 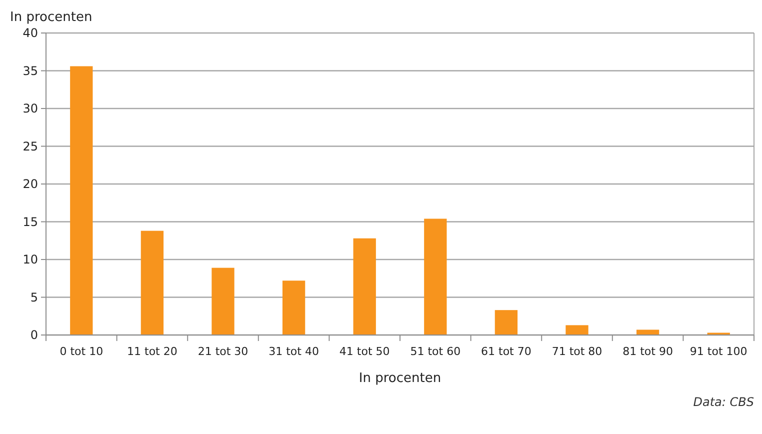 I want to click on x-tick-label: 0 tot 10, so click(x=82, y=351).